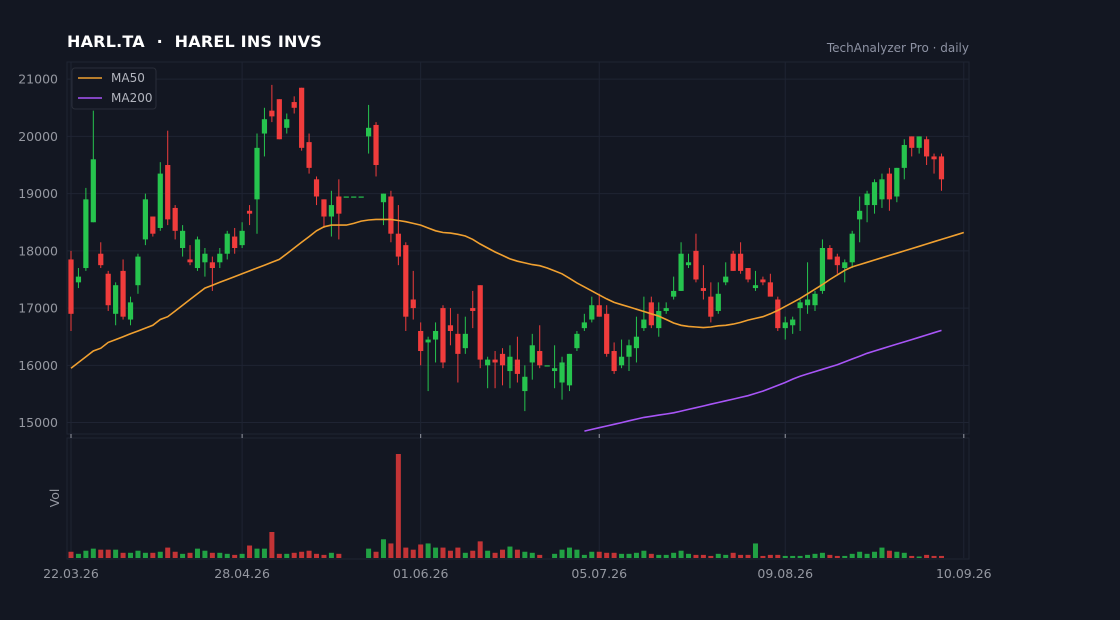  I want to click on volume-bars, so click(506, 506).